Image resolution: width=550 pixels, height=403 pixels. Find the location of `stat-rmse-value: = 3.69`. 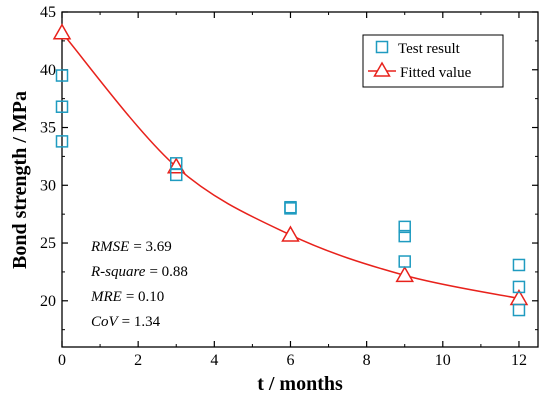

stat-rmse-value: = 3.69 is located at coordinates (152, 247).